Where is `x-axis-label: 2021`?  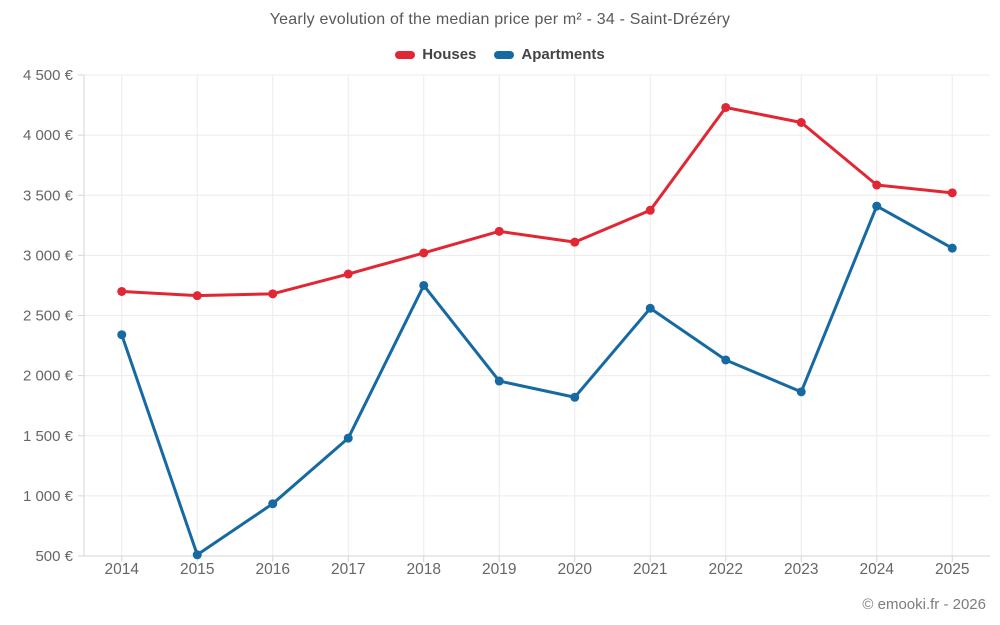
x-axis-label: 2021 is located at coordinates (650, 569).